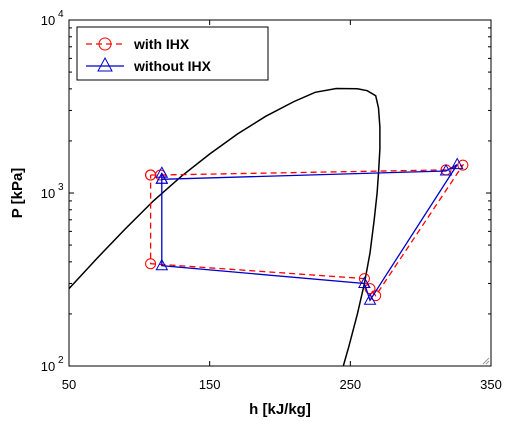 The height and width of the screenshot is (421, 511). I want to click on legend-without-ihx-triangle-marker, so click(105, 64).